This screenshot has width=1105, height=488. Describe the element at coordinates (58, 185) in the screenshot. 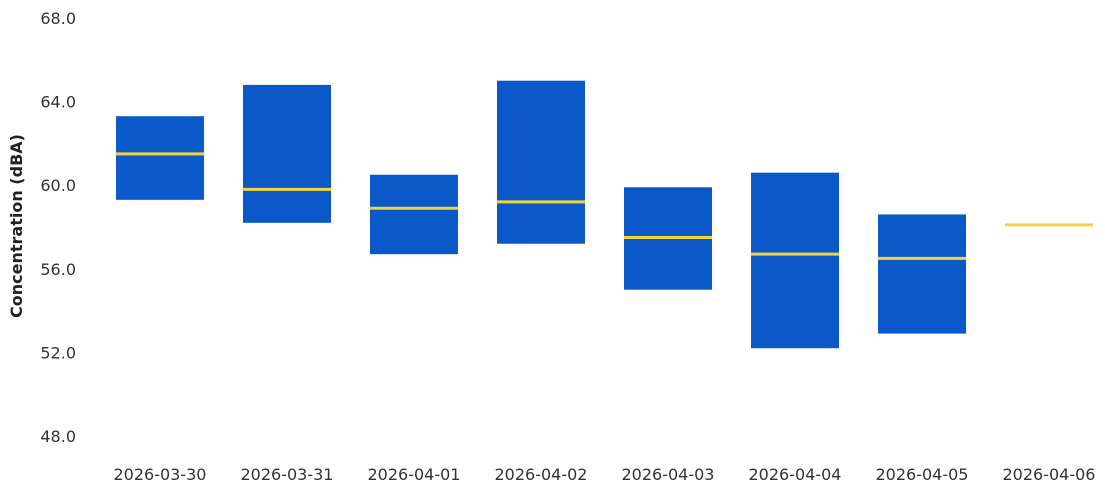

I see `y-tick-label: 60.0` at that location.